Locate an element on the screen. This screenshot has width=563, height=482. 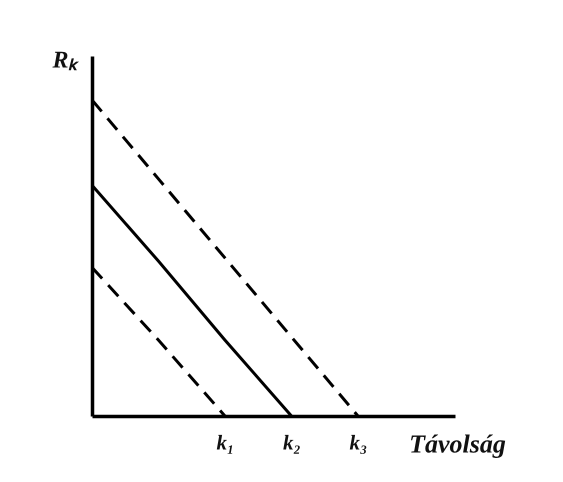
x-tick-label: k₂ is located at coordinates (292, 442).